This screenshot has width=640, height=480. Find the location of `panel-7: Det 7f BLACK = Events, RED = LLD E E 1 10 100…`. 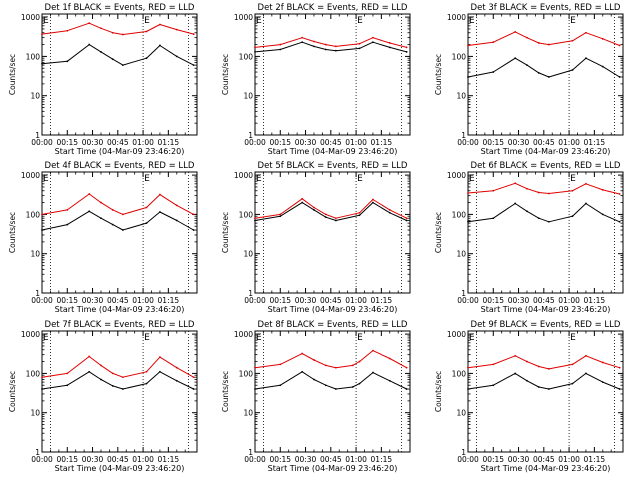

panel-7: Det 7f BLACK = Events, RED = LLD E E 1 10 100… is located at coordinates (103, 396).